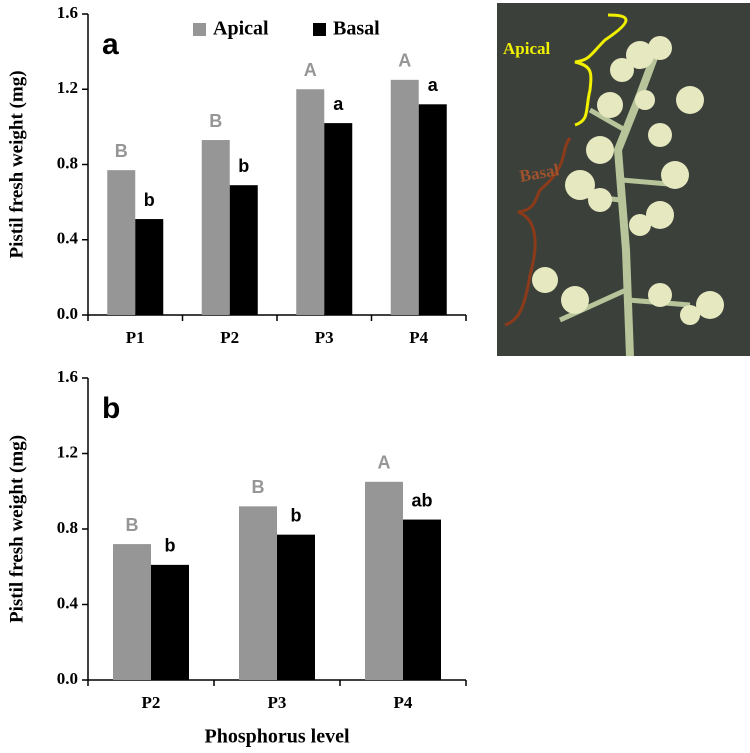 The height and width of the screenshot is (753, 750). Describe the element at coordinates (527, 48) in the screenshot. I see `photo-label: Apical` at that location.